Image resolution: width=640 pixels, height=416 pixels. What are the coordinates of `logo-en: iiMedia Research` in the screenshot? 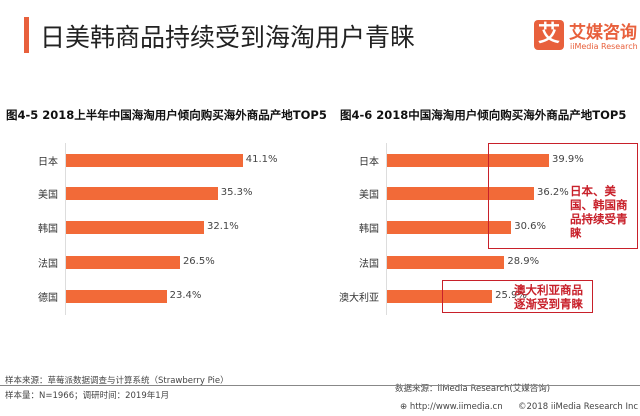 It's located at (604, 46).